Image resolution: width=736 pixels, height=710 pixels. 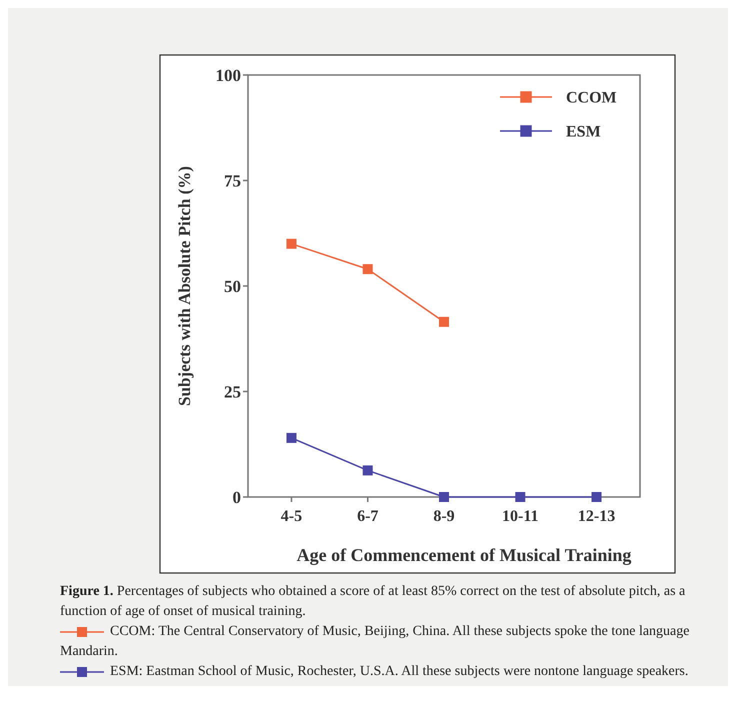 What do you see at coordinates (583, 132) in the screenshot?
I see `legend-label: ESM` at bounding box center [583, 132].